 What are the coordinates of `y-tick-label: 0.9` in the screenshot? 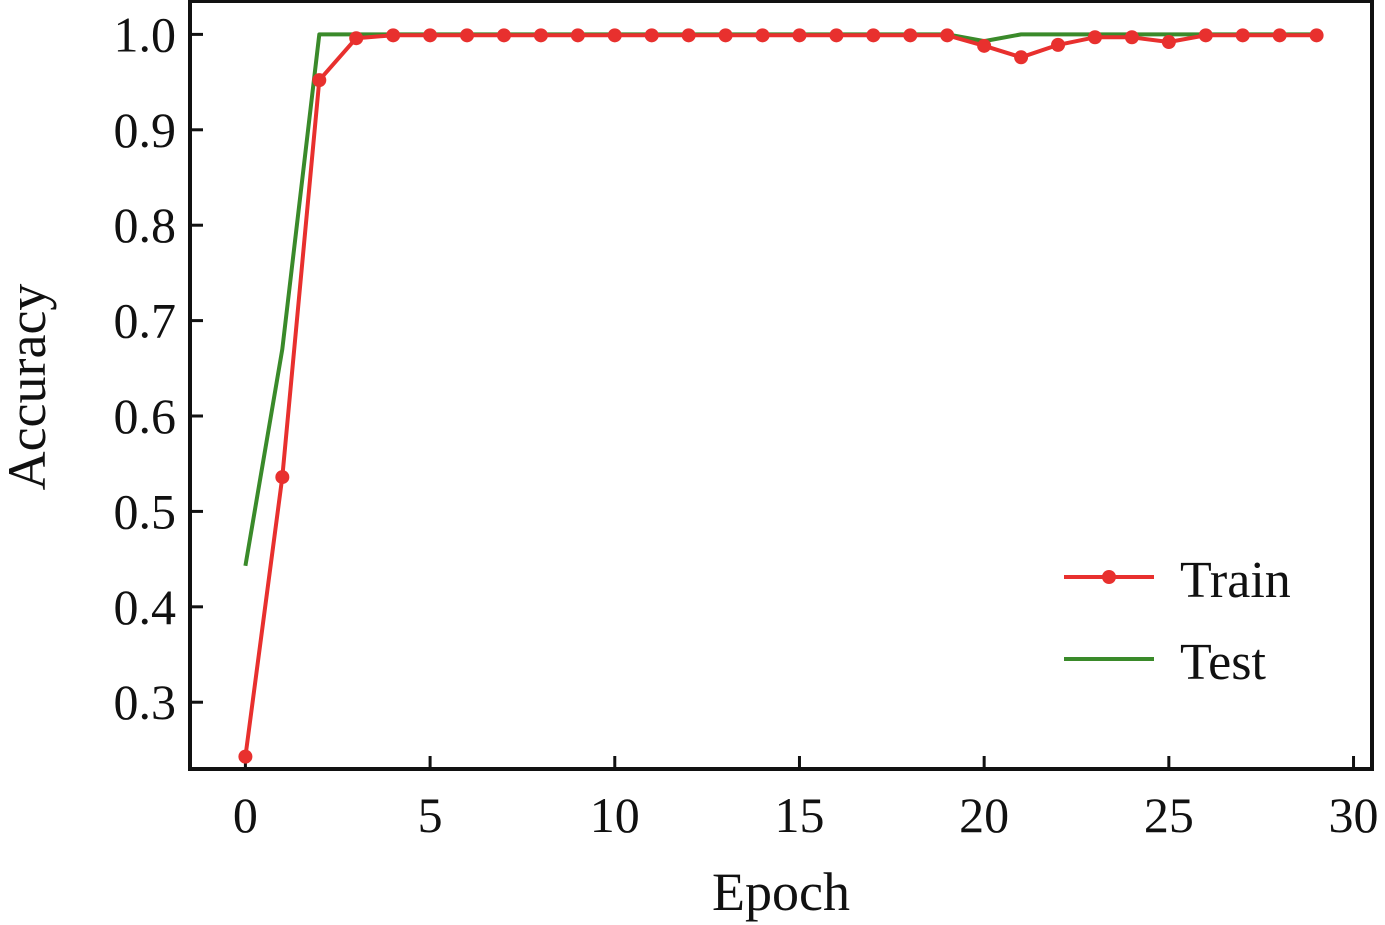 It's located at (145, 130).